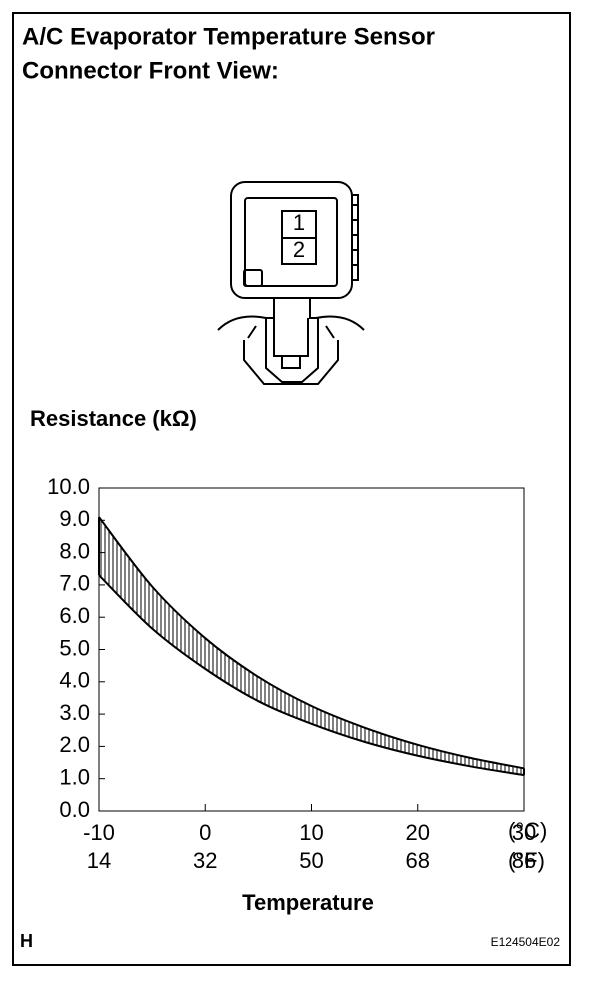  Describe the element at coordinates (74, 777) in the screenshot. I see `y-tick-label: 1.0` at that location.